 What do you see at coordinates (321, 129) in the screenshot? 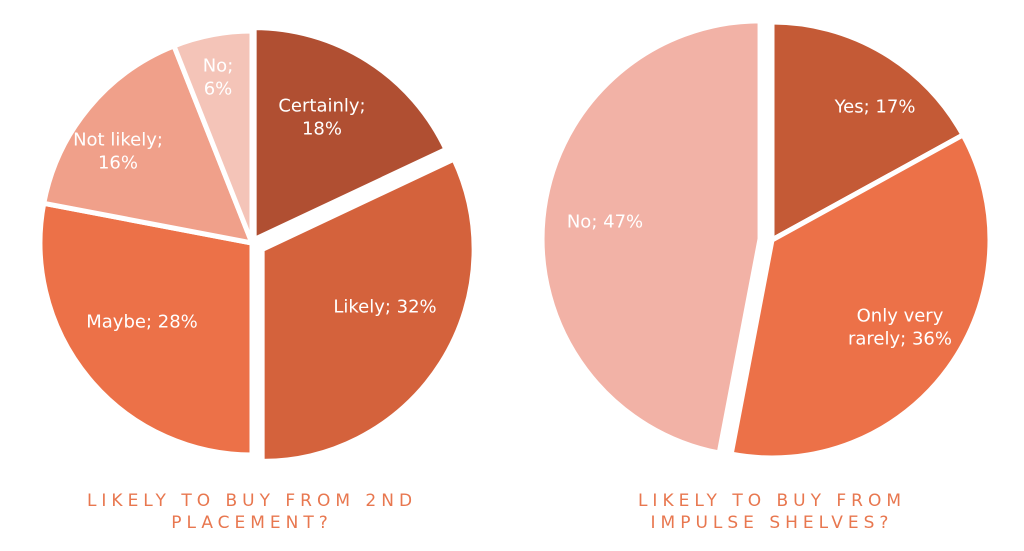
I see `value-label: 18%` at bounding box center [321, 129].